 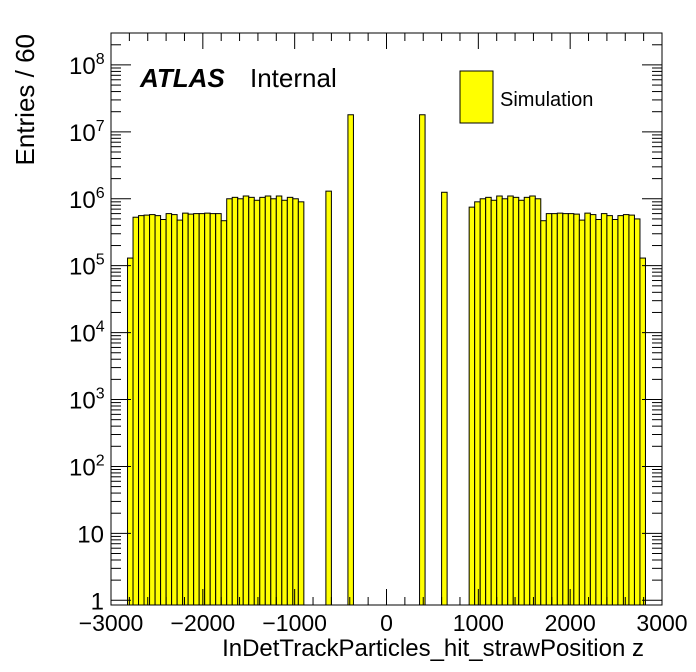 What do you see at coordinates (87, 333) in the screenshot?
I see `y-tick-label: 10⁴` at bounding box center [87, 333].